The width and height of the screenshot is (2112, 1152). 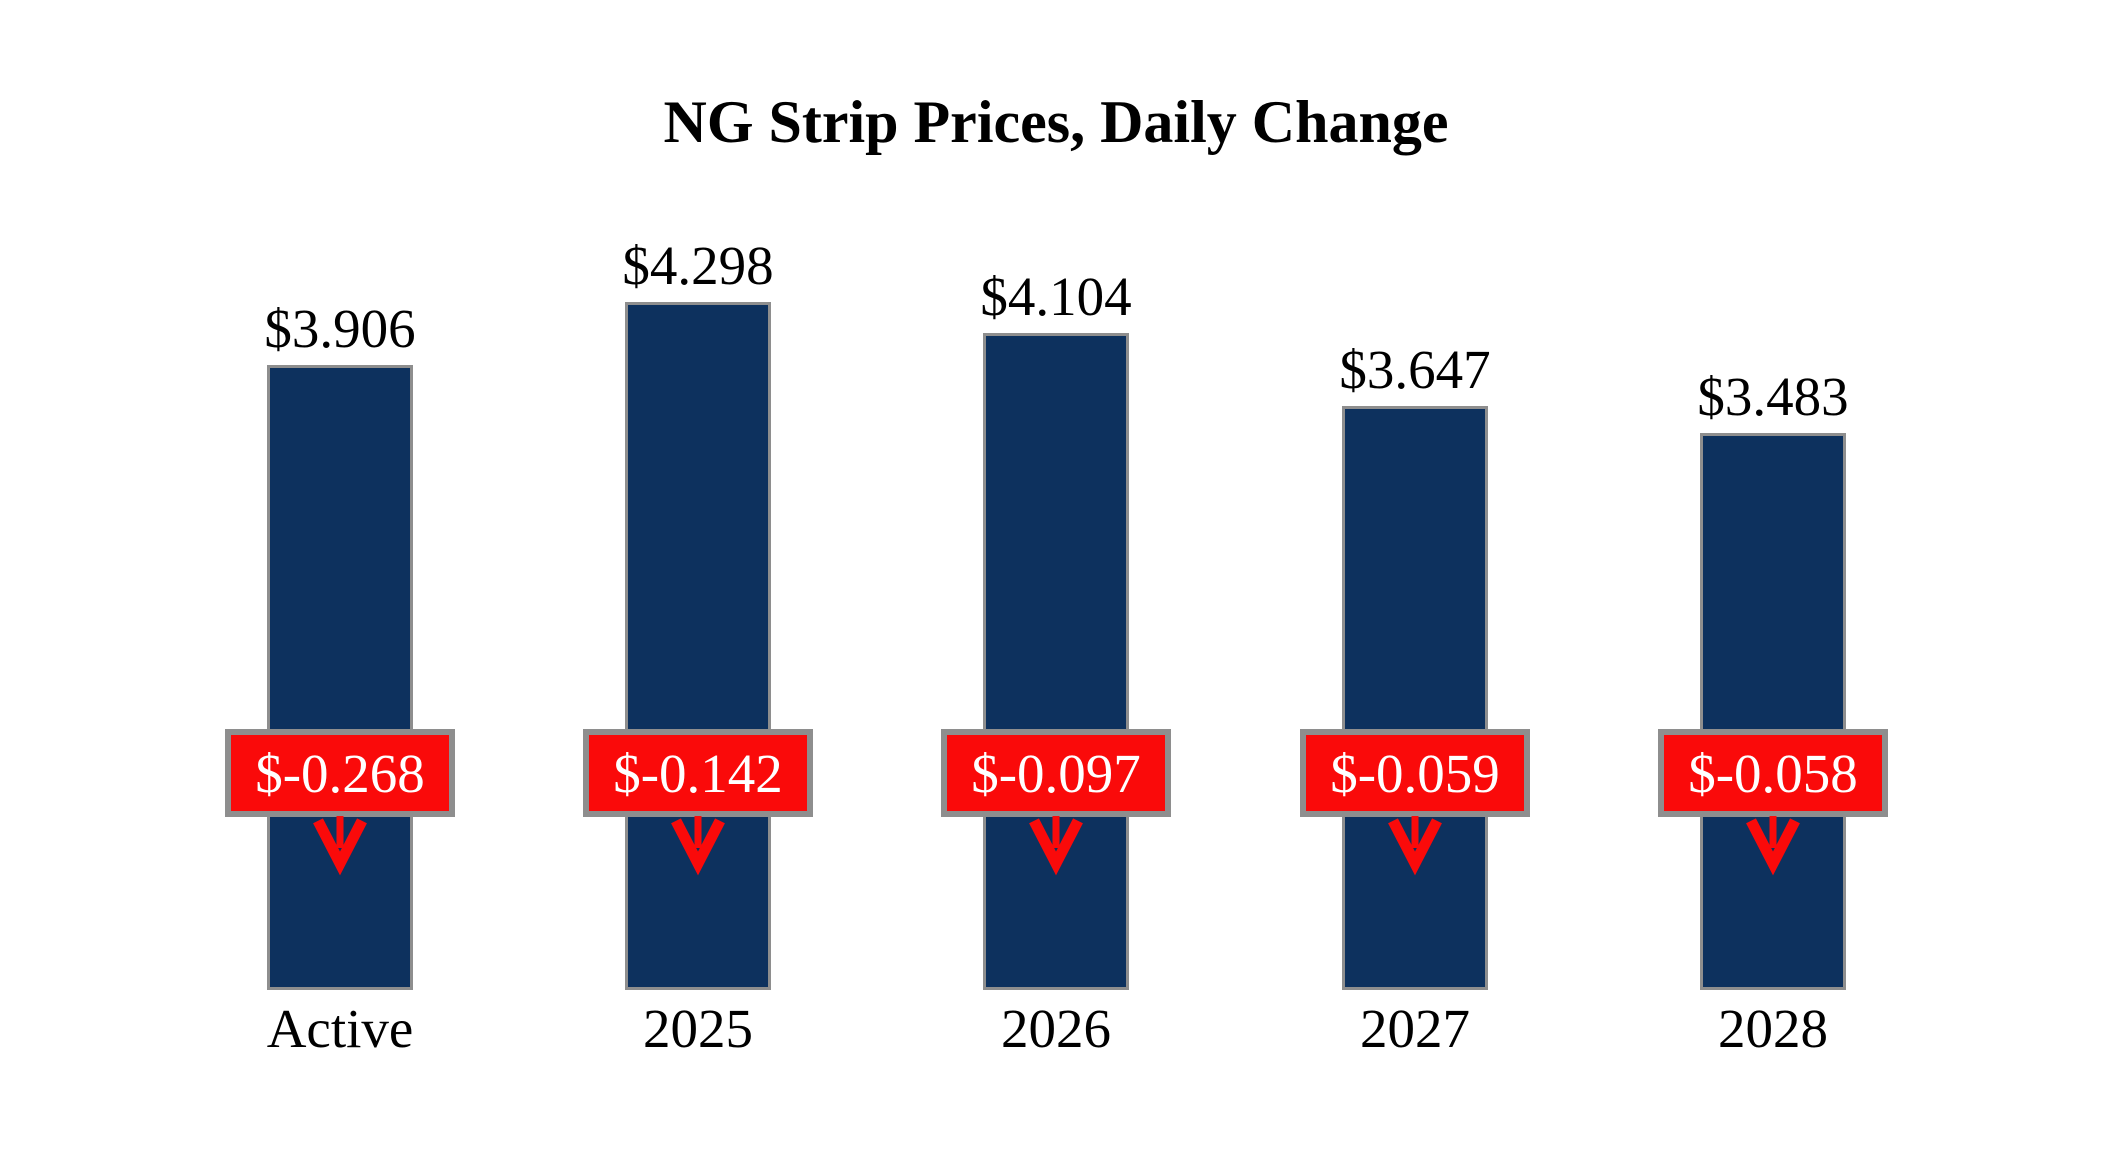 I want to click on daily-change-value: $-0.268, so click(x=340, y=773).